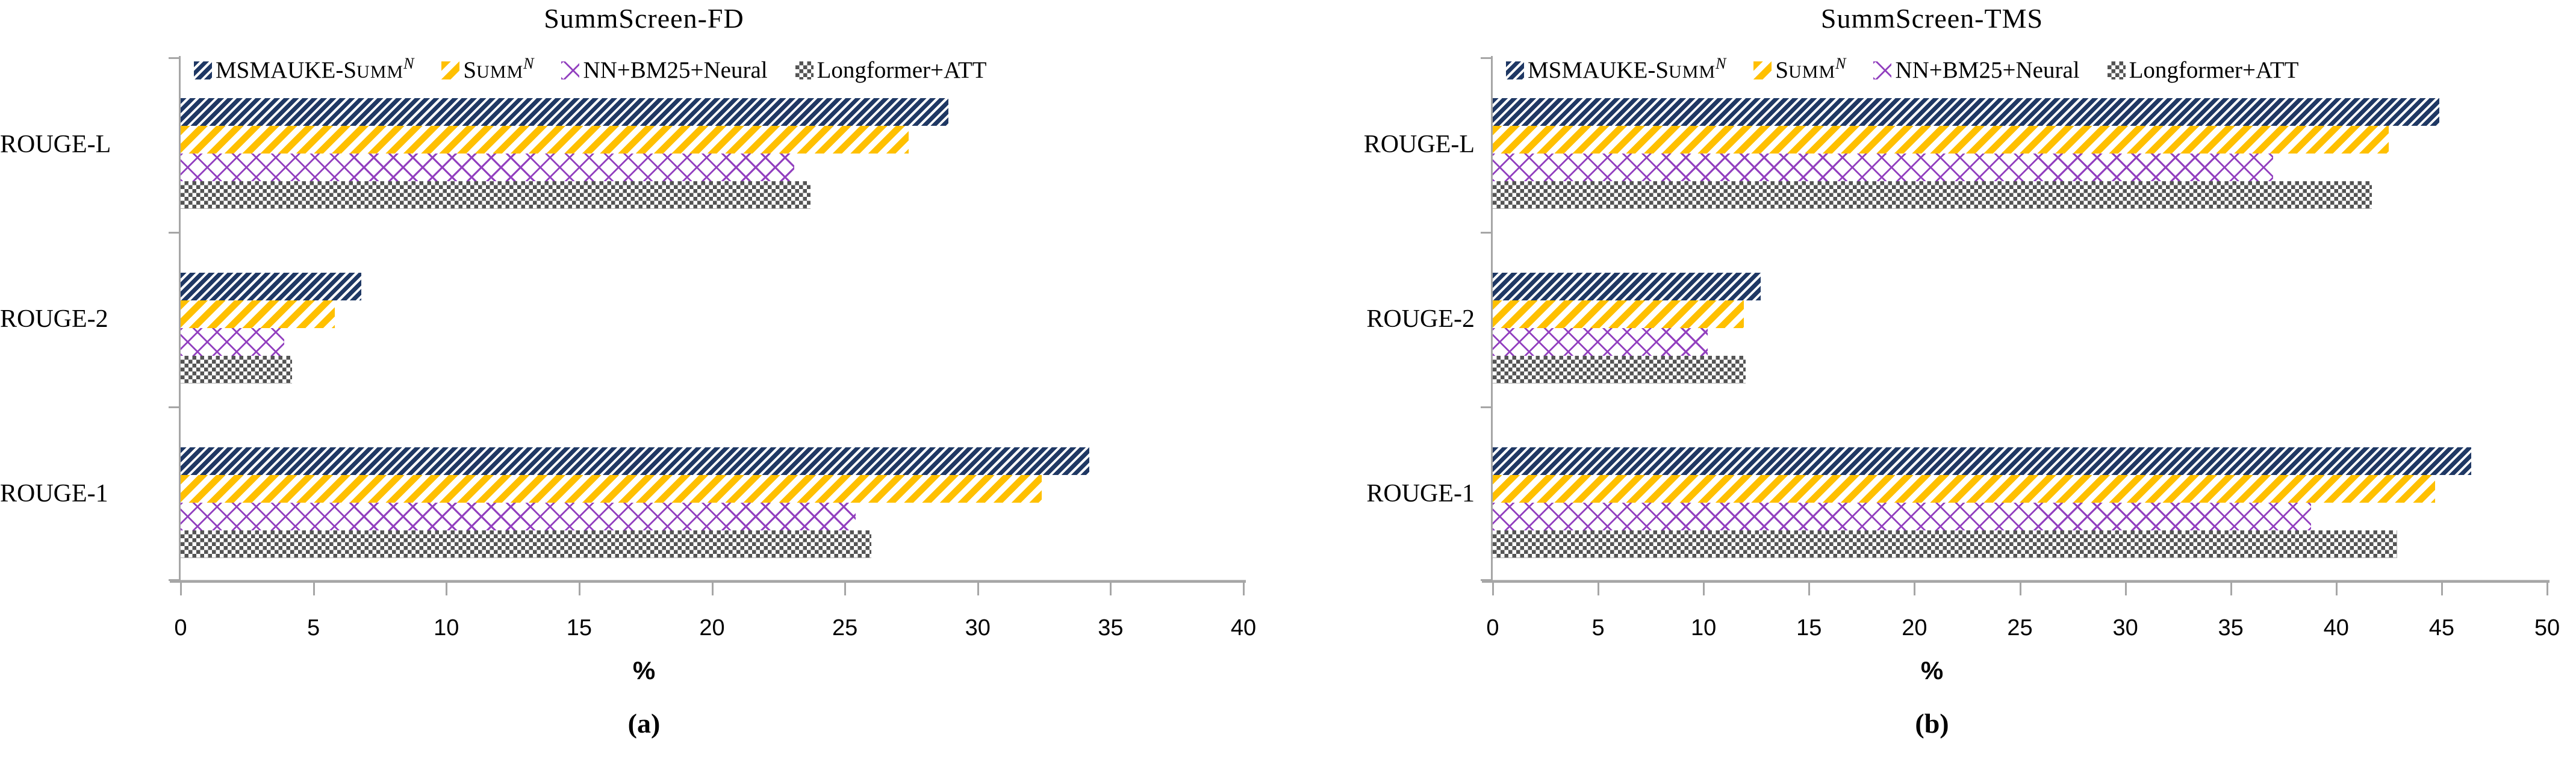 The image size is (2576, 770). I want to click on x-tick-label-40: 40, so click(2336, 628).